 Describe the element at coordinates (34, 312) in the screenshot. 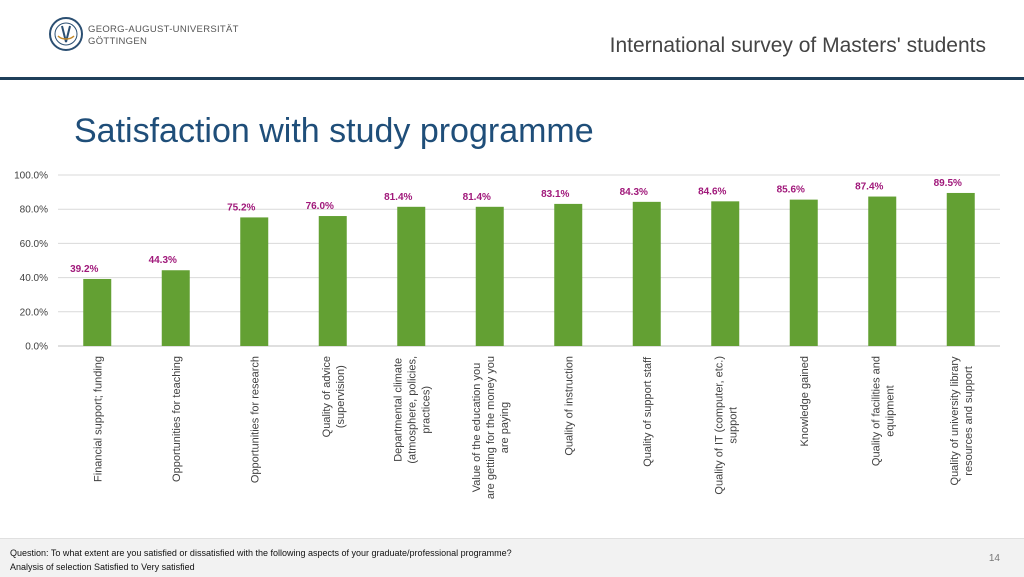

I see `y-tick-label: 20.0%` at that location.